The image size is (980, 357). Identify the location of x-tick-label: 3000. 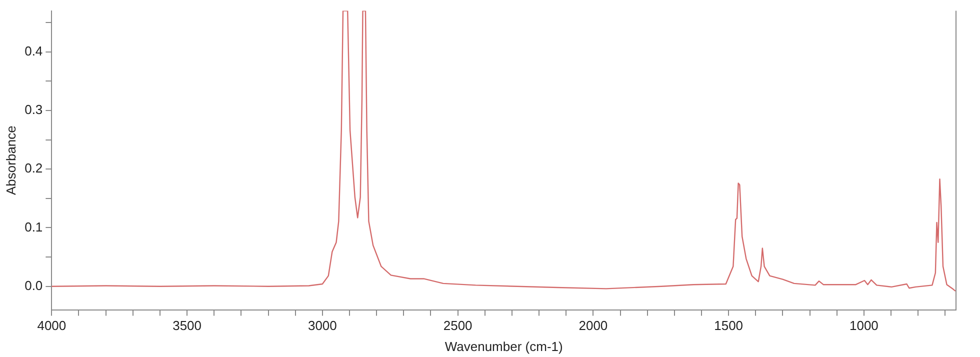
(322, 326).